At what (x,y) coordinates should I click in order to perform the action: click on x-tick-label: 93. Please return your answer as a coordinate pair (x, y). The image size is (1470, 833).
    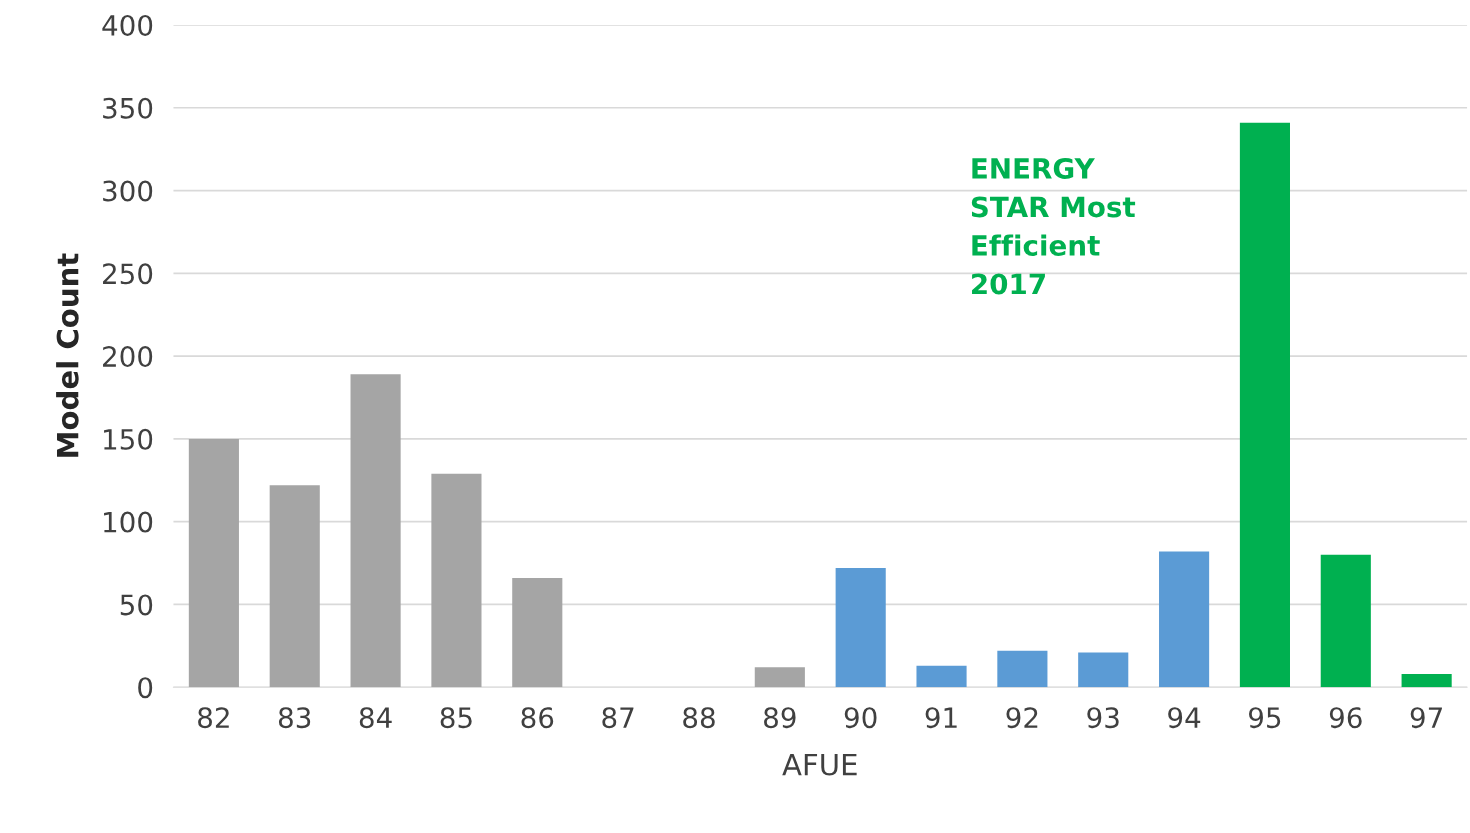
    Looking at the image, I should click on (1103, 718).